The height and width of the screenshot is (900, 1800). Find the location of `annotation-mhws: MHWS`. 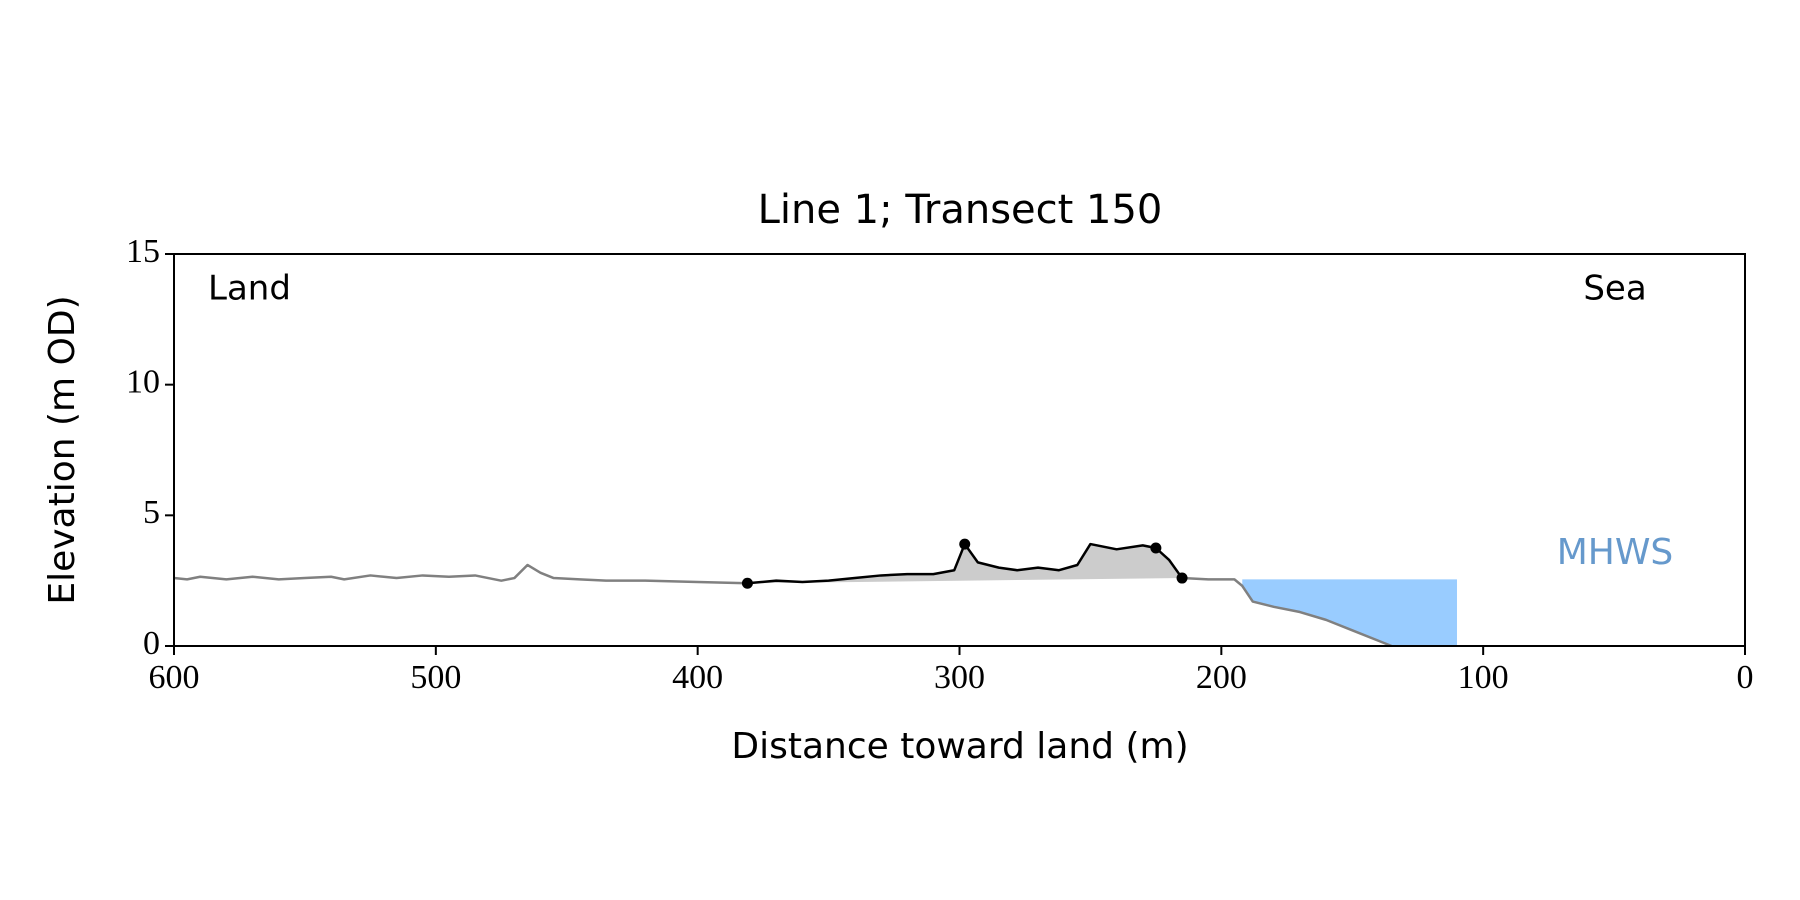

annotation-mhws: MHWS is located at coordinates (1615, 552).